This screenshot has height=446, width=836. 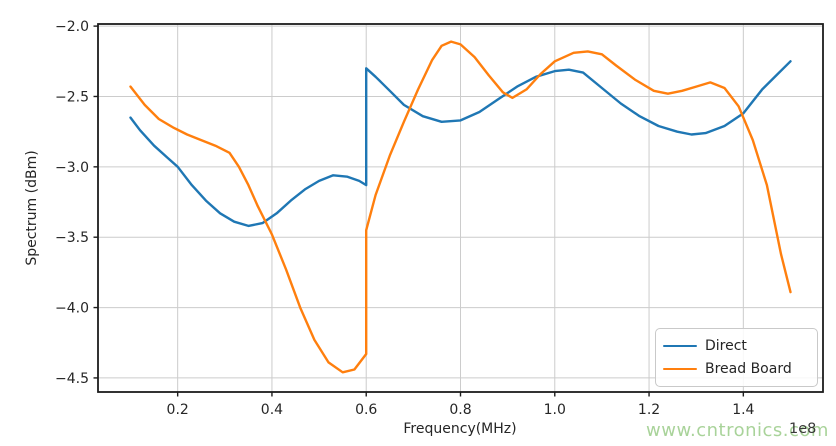 I want to click on x-tick-label: 0.6, so click(x=366, y=410).